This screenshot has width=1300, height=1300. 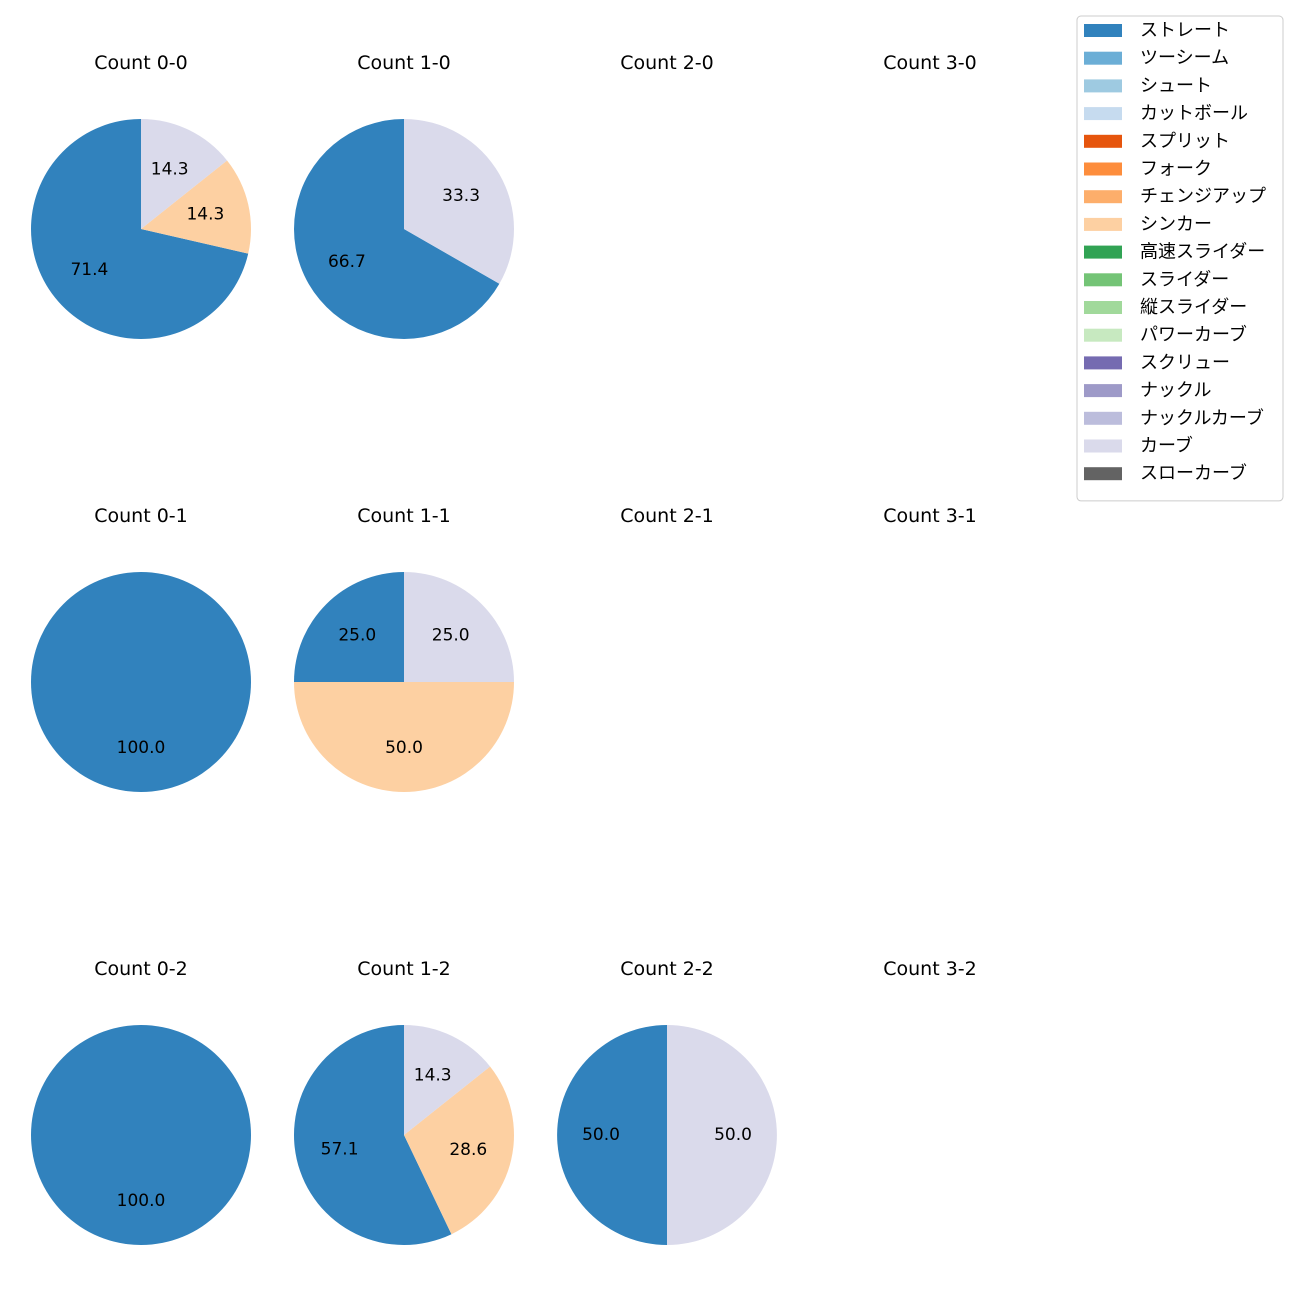 I want to click on pie-panel-count-1-0: Count 1-0 66.7 33.3, so click(x=404, y=195).